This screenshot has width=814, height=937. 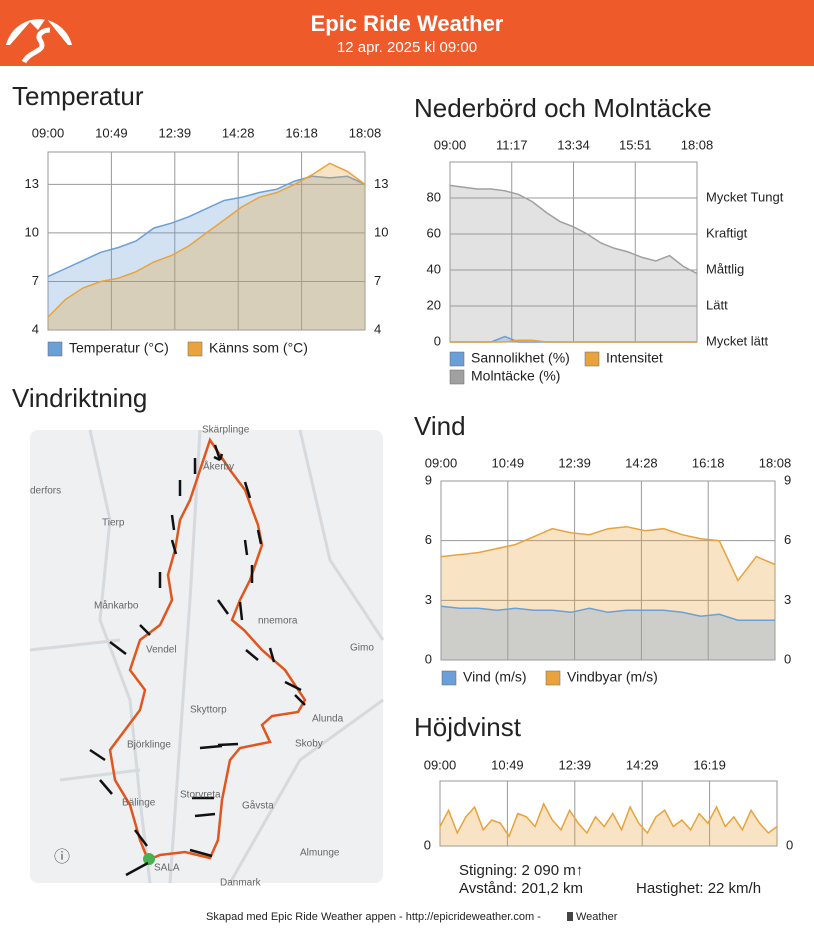 What do you see at coordinates (62, 857) in the screenshot?
I see `svg-text: ⓘ` at bounding box center [62, 857].